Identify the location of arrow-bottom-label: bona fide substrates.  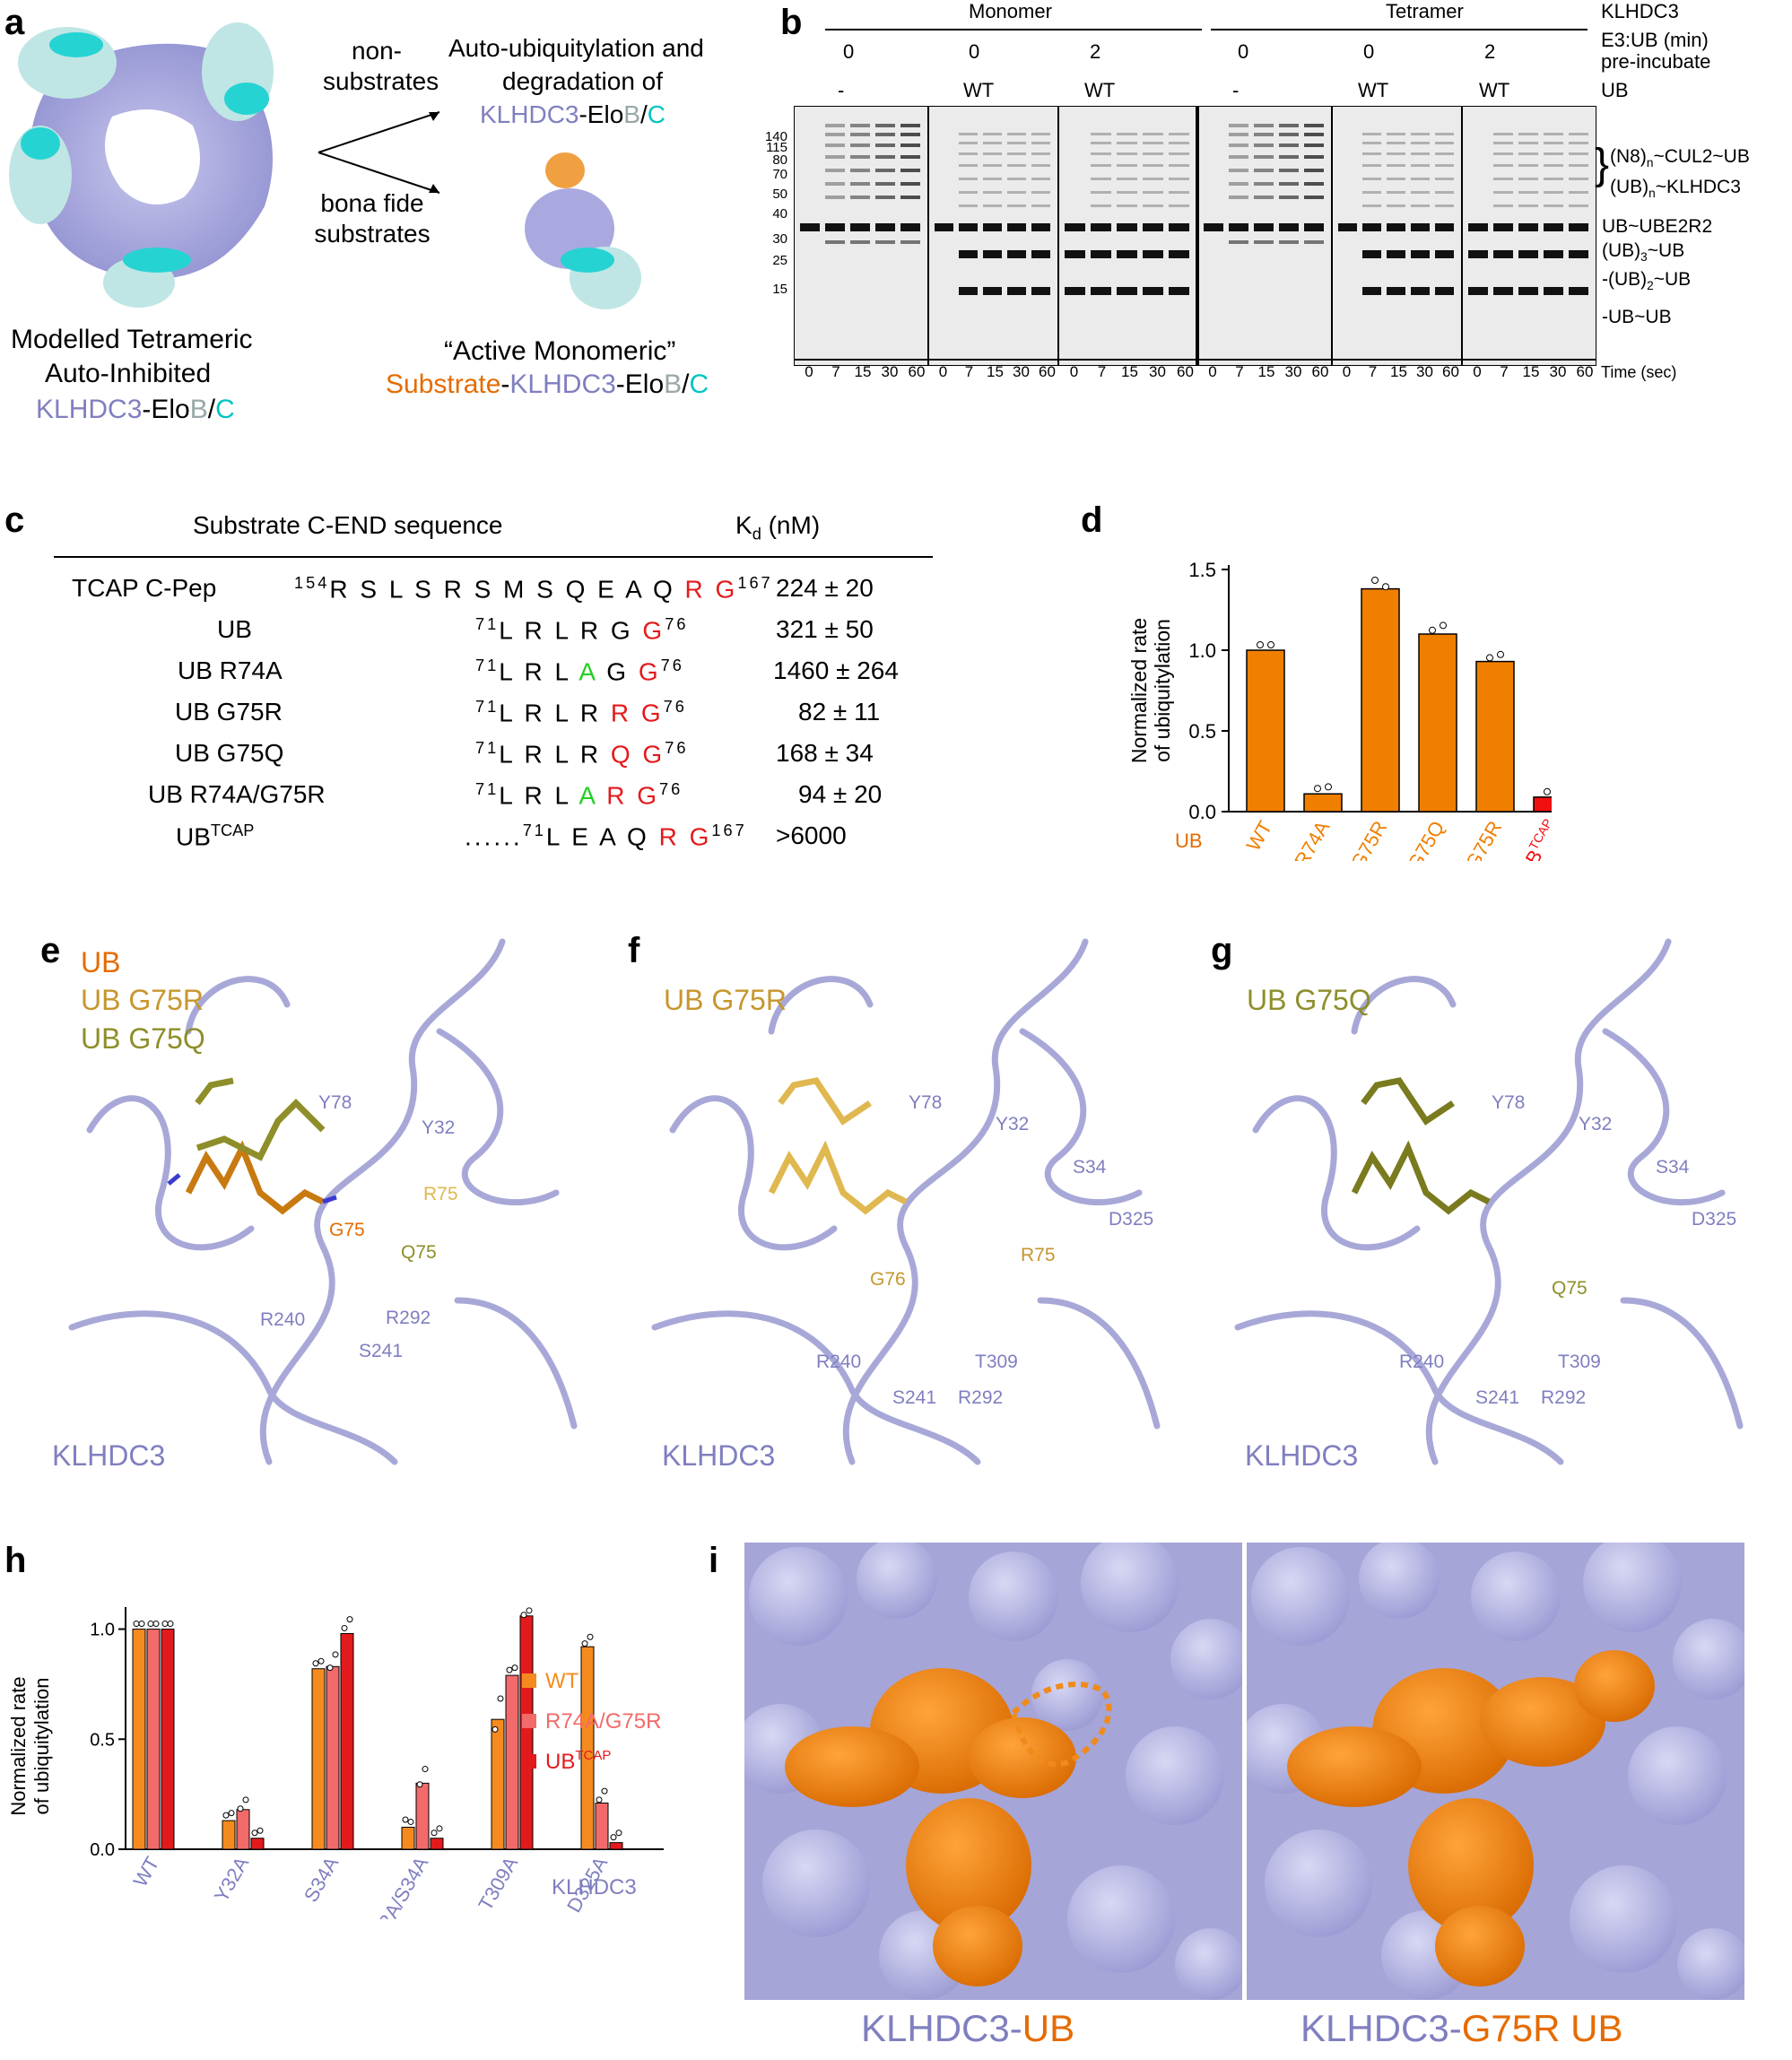
(373, 218).